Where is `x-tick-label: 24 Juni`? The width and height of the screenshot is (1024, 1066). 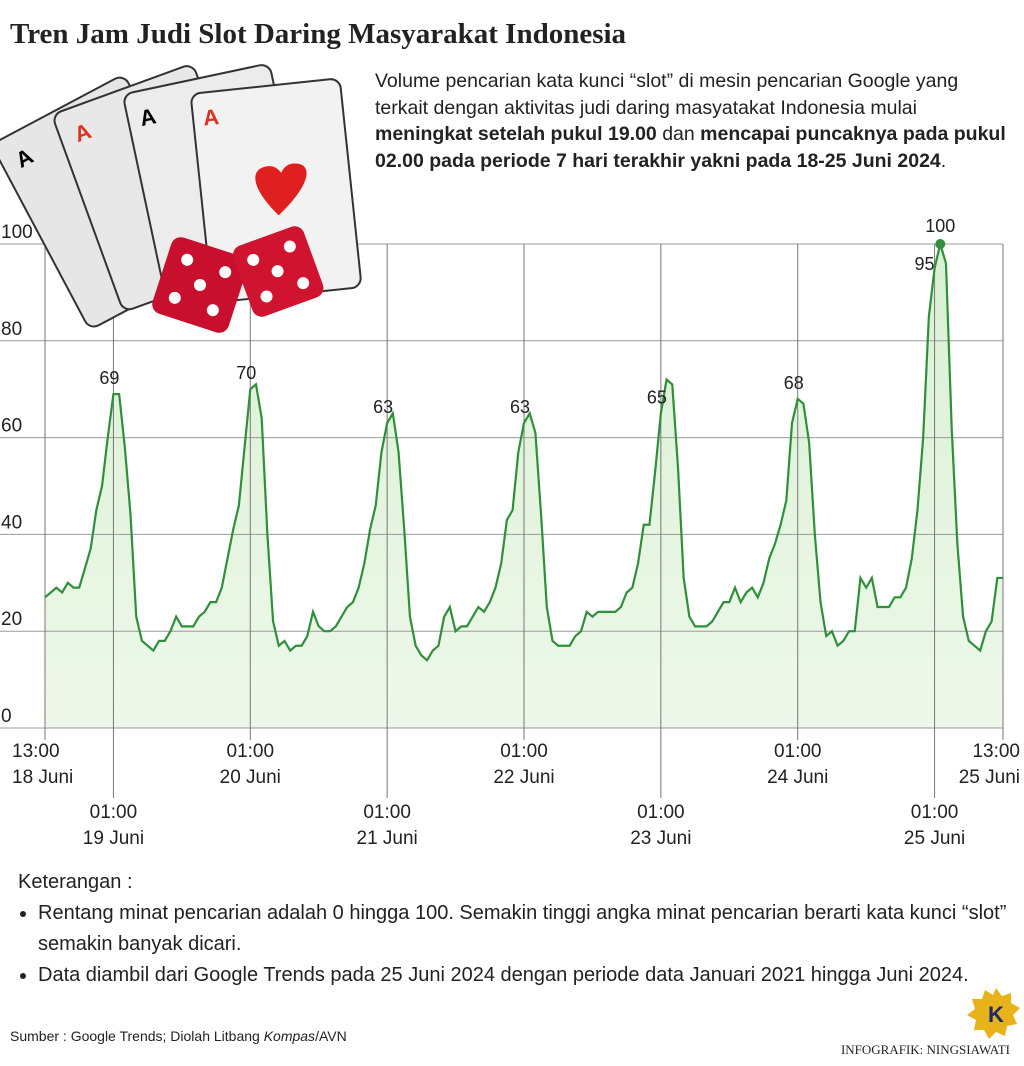 x-tick-label: 24 Juni is located at coordinates (797, 777).